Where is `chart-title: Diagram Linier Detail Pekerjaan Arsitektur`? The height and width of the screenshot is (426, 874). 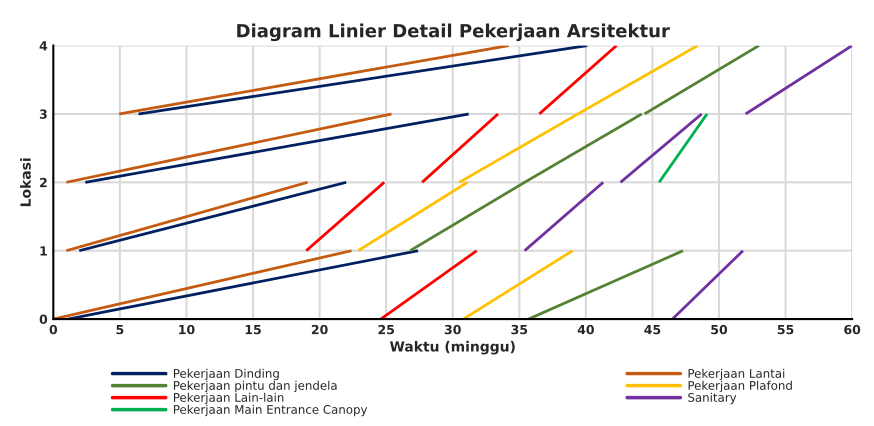
chart-title: Diagram Linier Detail Pekerjaan Arsitektur is located at coordinates (453, 33).